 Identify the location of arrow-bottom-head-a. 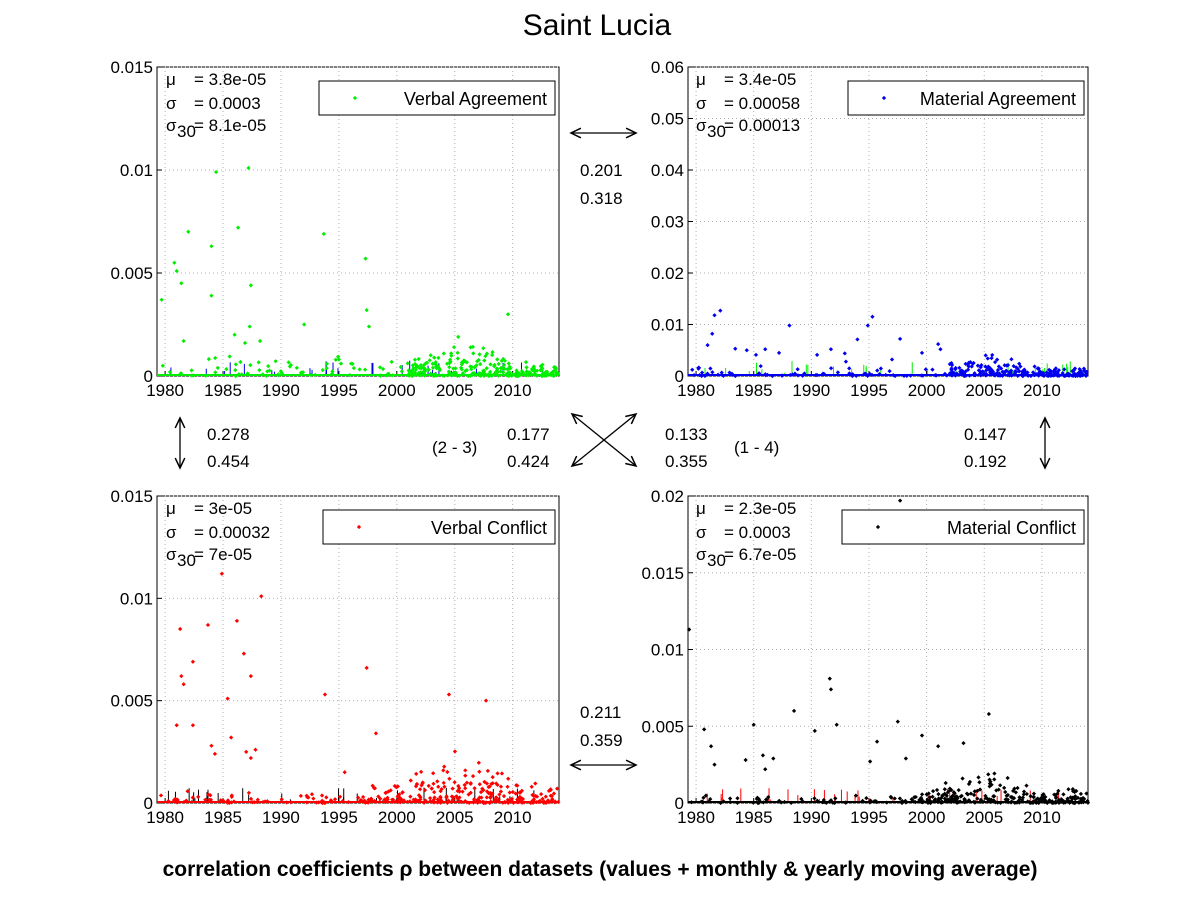
(631, 765).